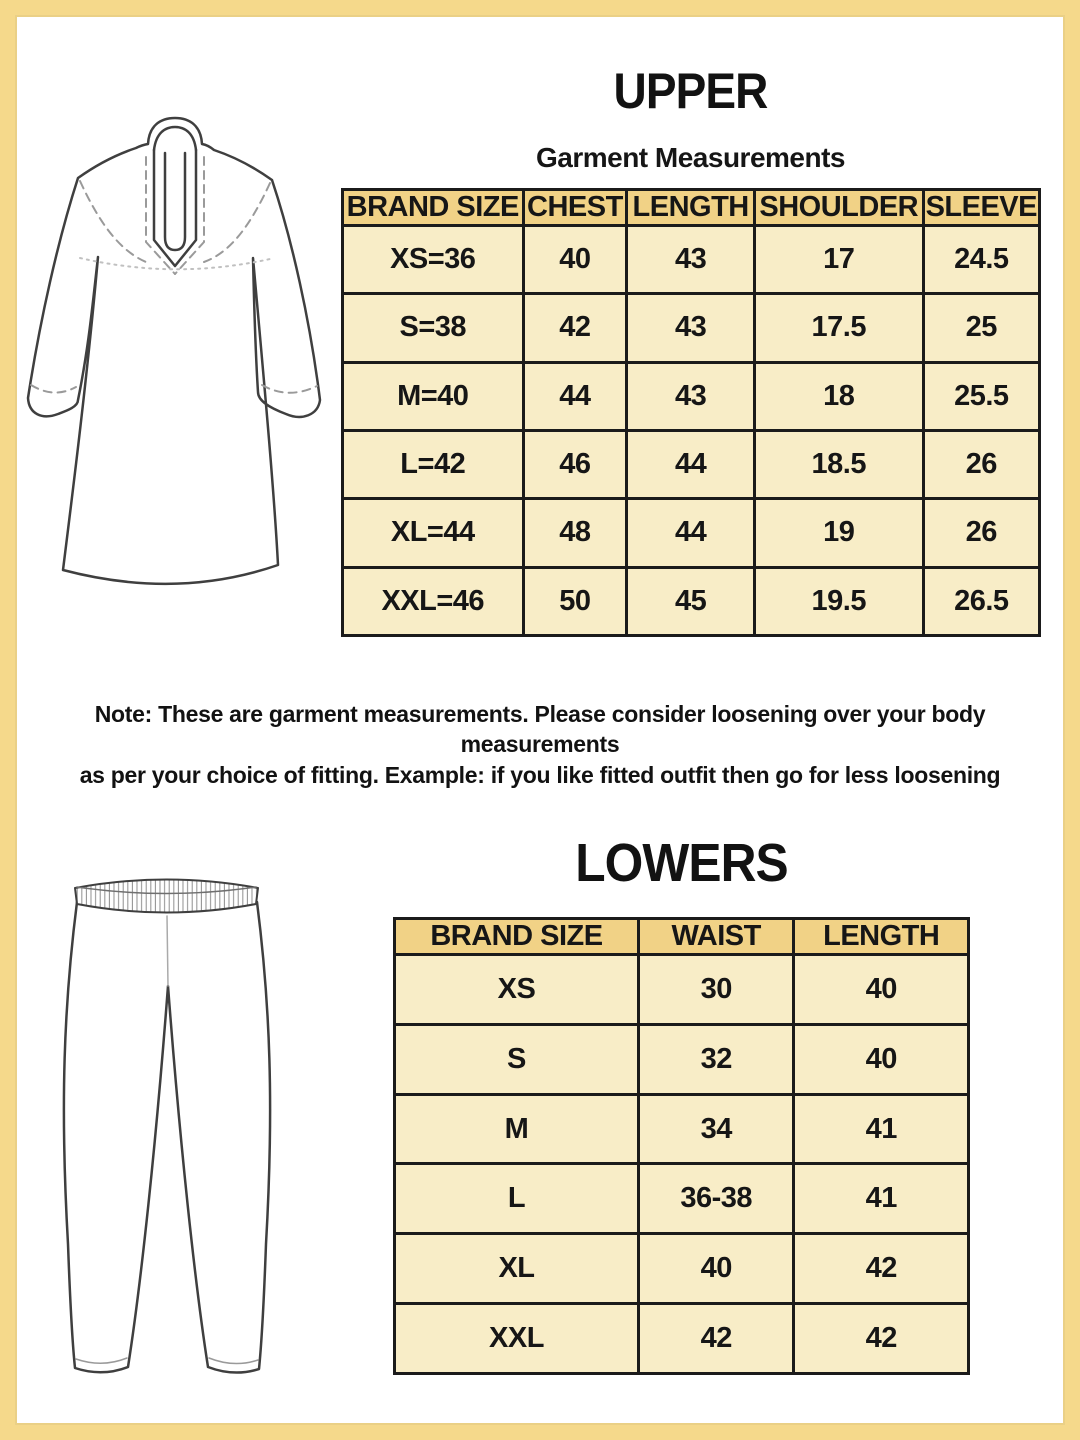 The image size is (1080, 1440). Describe the element at coordinates (167, 1126) in the screenshot. I see `leggings-illustration` at that location.